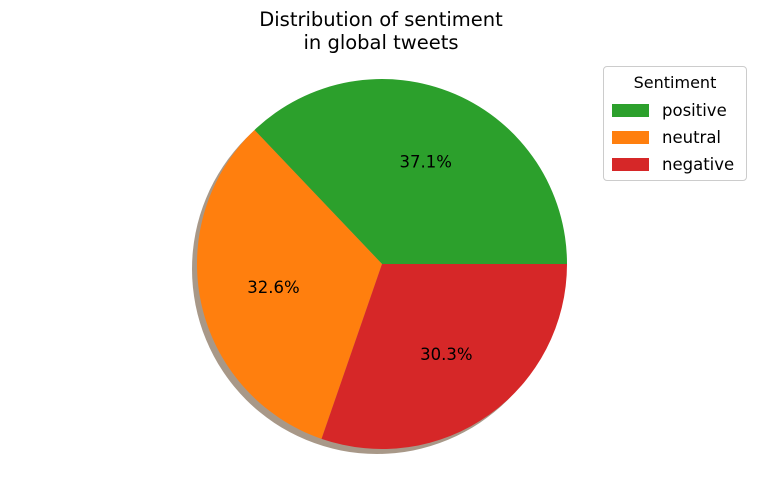  Describe the element at coordinates (698, 164) in the screenshot. I see `legend-label-negative: negative` at that location.